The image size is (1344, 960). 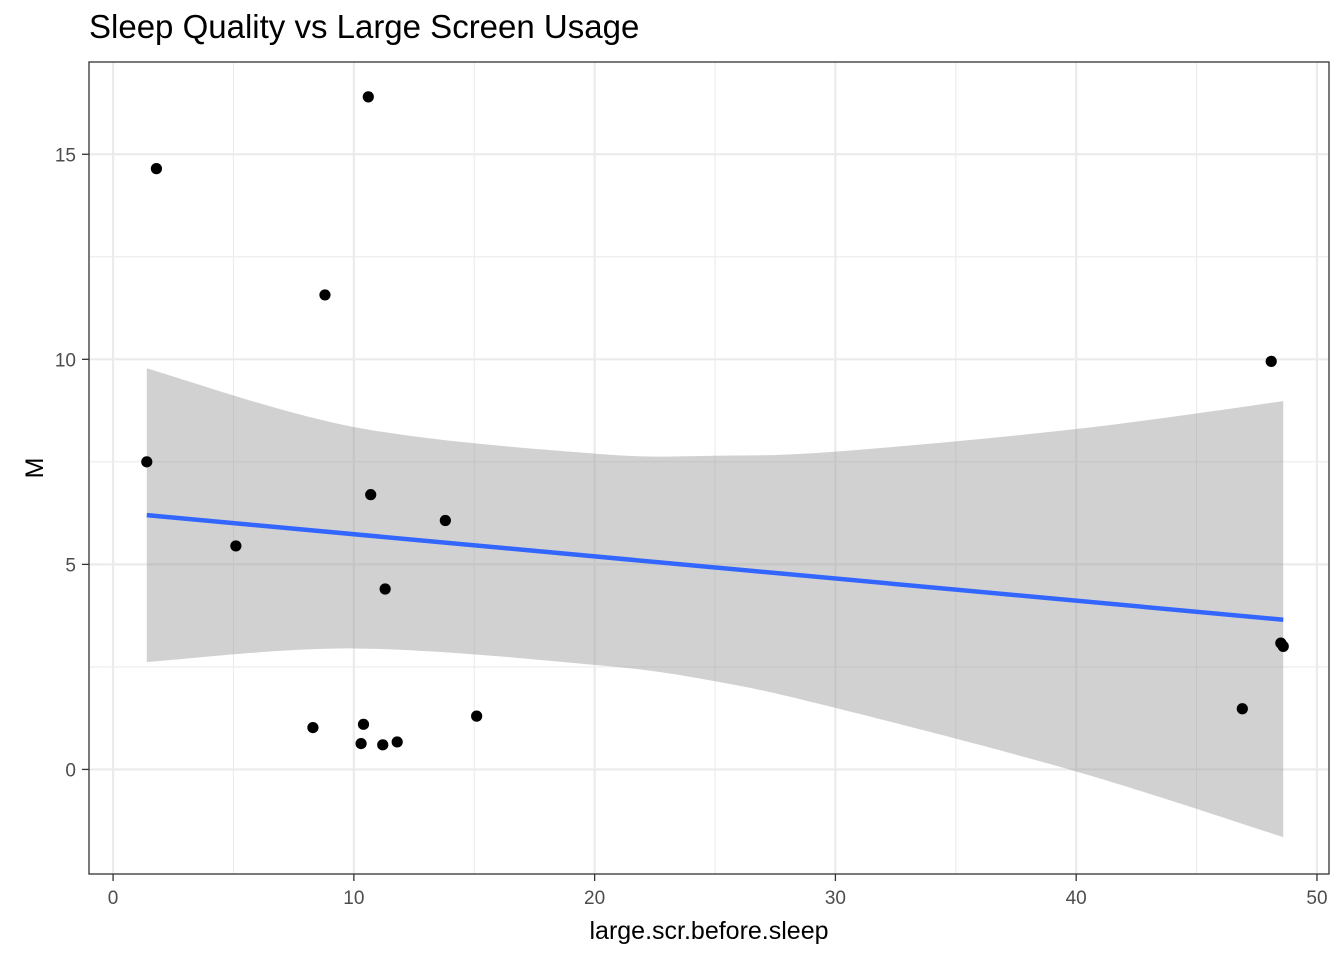 I want to click on y-axis-title: M, so click(x=35, y=468).